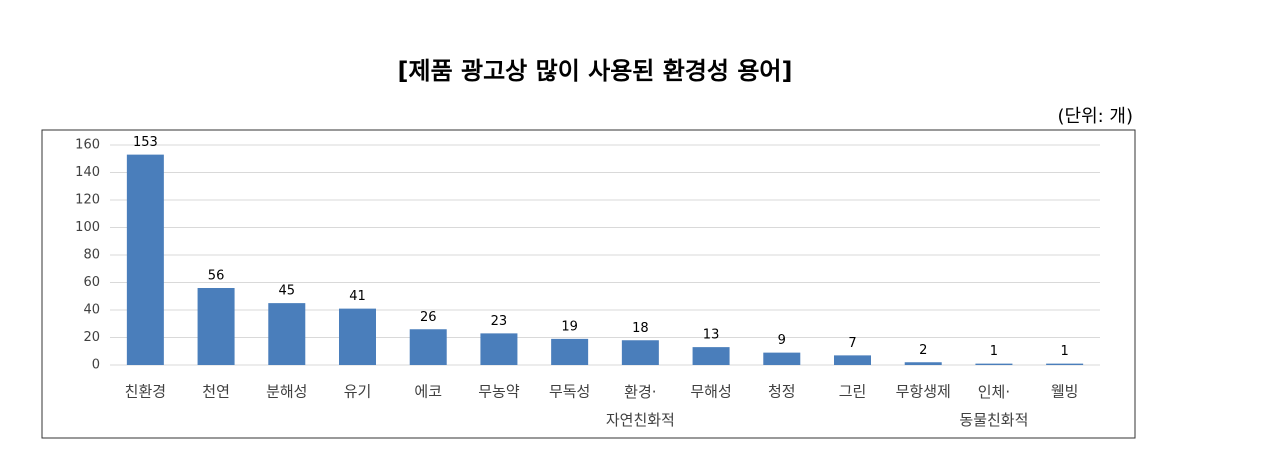 This screenshot has width=1280, height=465. What do you see at coordinates (96, 365) in the screenshot?
I see `y-tick-label: 0` at bounding box center [96, 365].